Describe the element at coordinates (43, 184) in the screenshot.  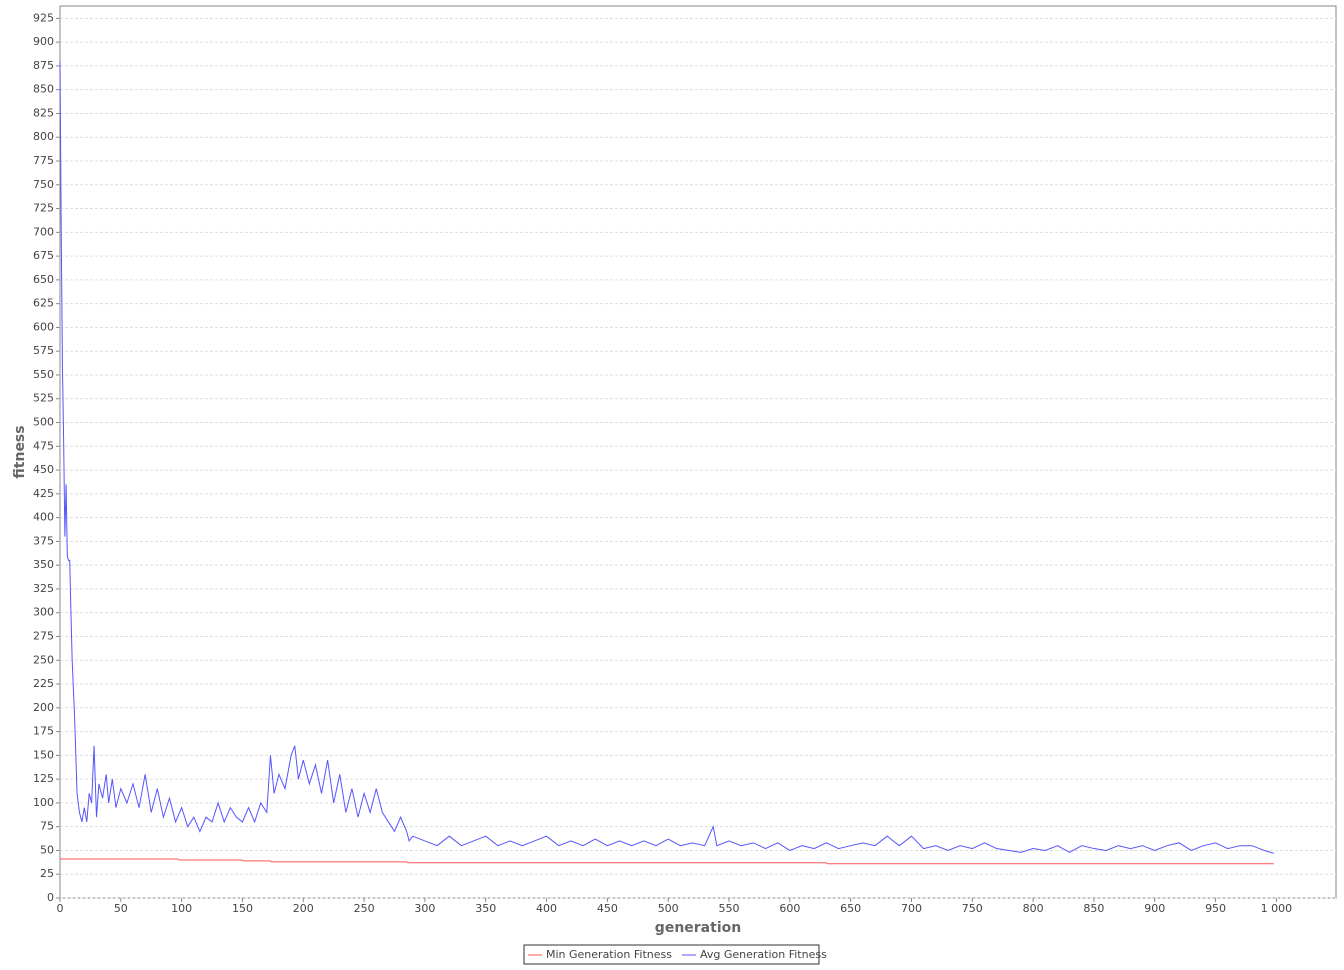
I see `y-tick-label: 750` at that location.